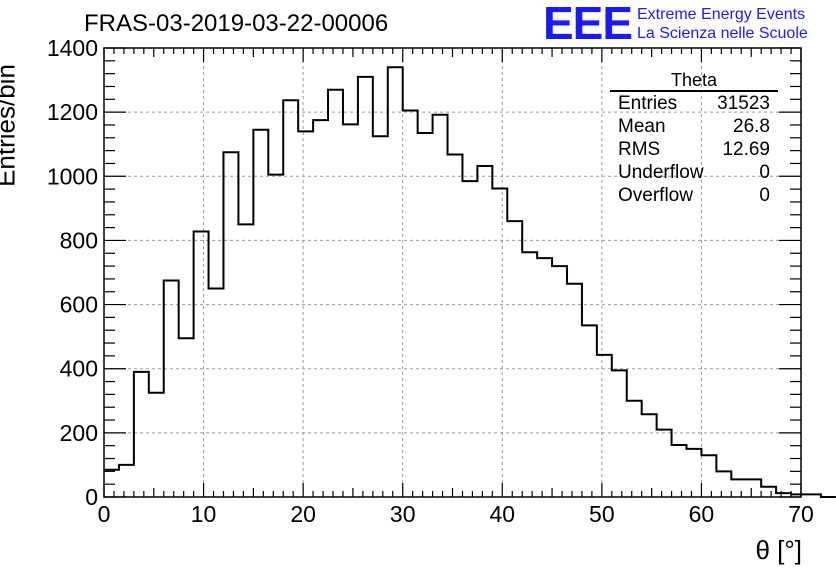 The width and height of the screenshot is (836, 572). I want to click on x-tick-label: 0, so click(104, 514).